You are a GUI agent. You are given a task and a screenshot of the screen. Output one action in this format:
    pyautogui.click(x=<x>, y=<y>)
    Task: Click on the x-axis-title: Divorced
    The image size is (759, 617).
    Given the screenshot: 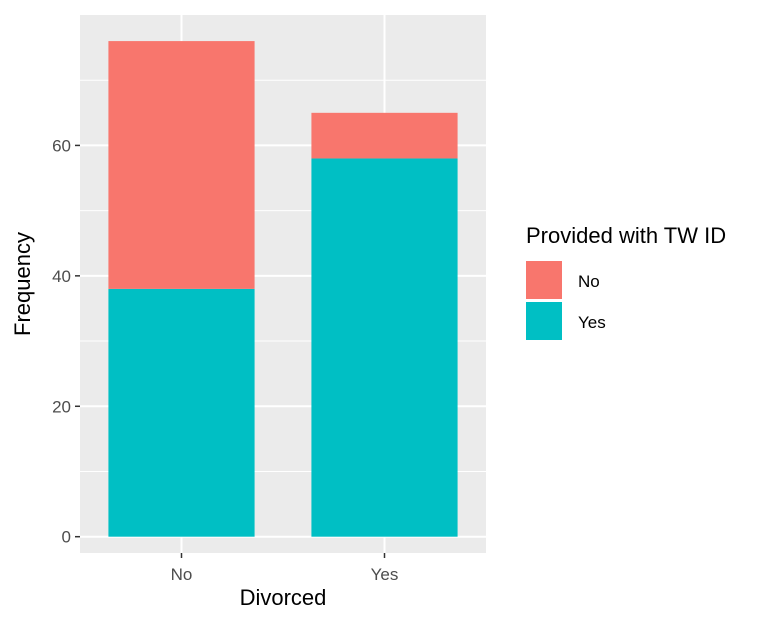 What is the action you would take?
    pyautogui.click(x=283, y=597)
    